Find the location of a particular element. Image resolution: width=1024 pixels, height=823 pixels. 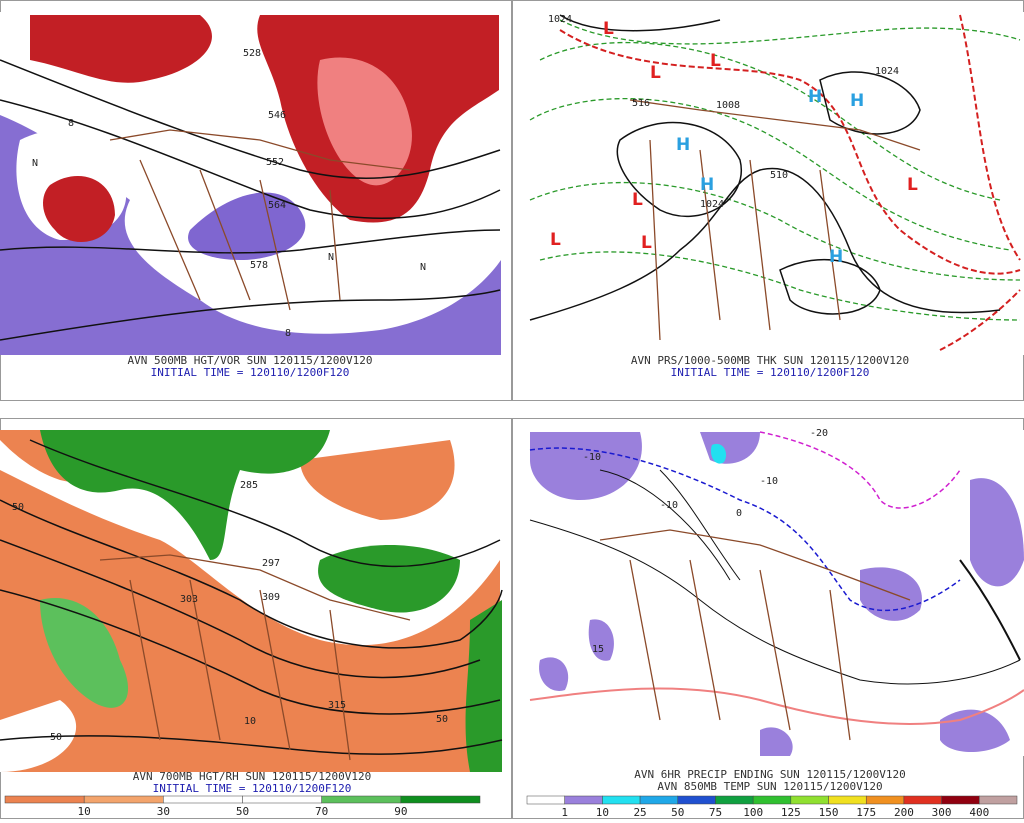

contour-label: -20 is located at coordinates (819, 433).